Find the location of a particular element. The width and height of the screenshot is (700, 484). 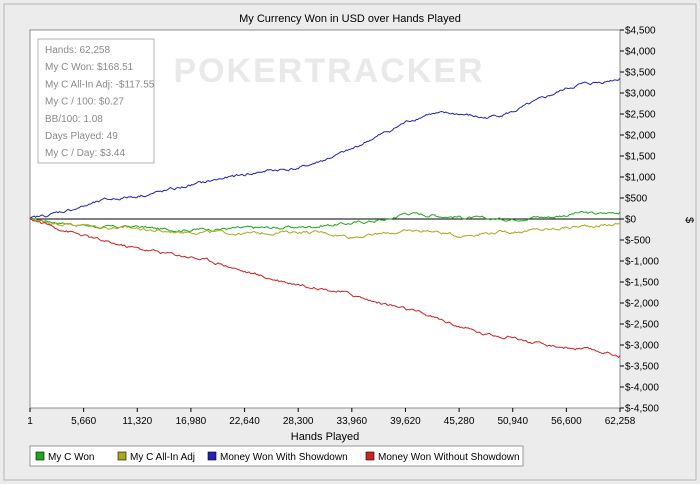

y-tick-label: $-1,000 is located at coordinates (642, 262).